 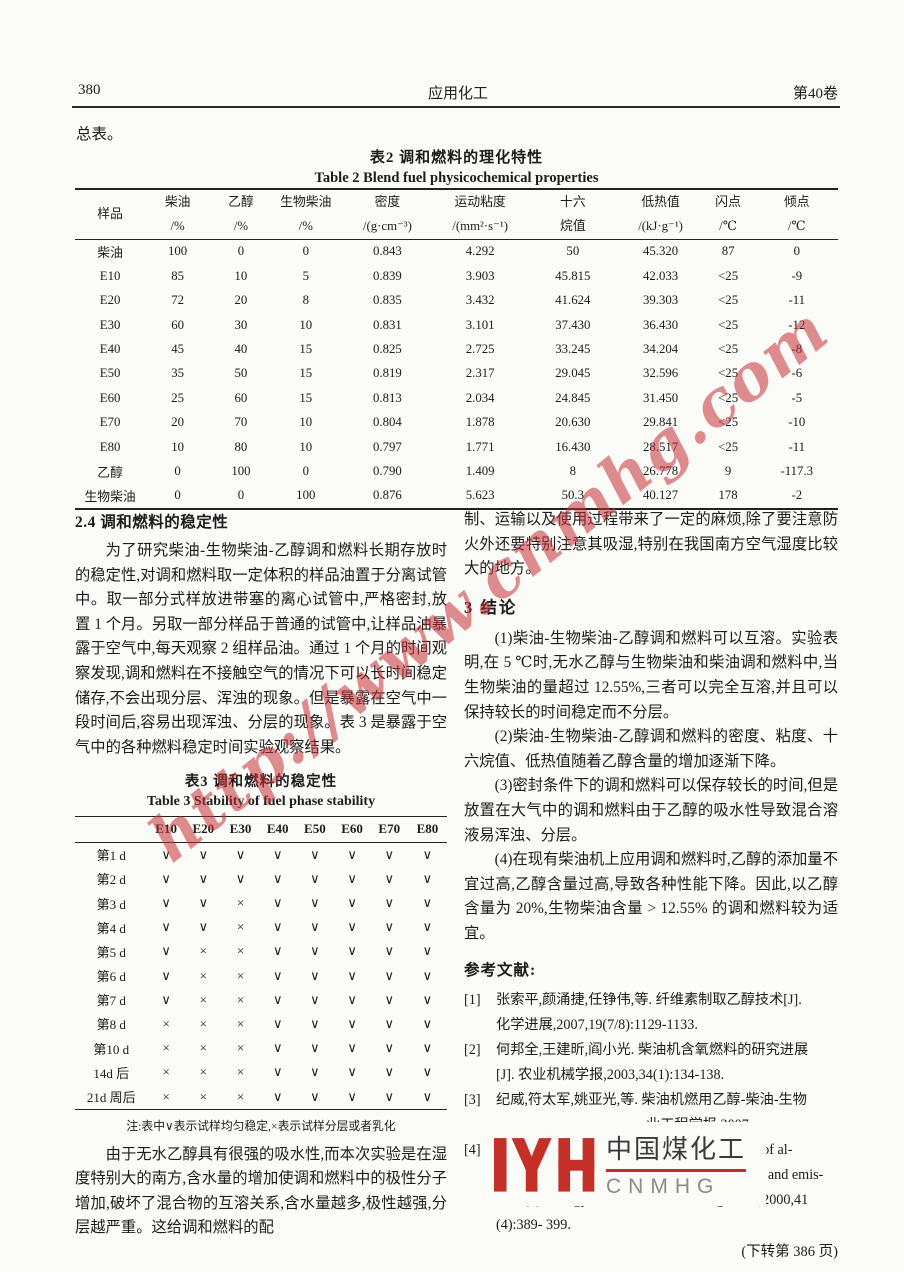 I want to click on table-row: E60 25 60 15 0.813 2.034 24.845 31.450 <25 -5, so click(x=456, y=398).